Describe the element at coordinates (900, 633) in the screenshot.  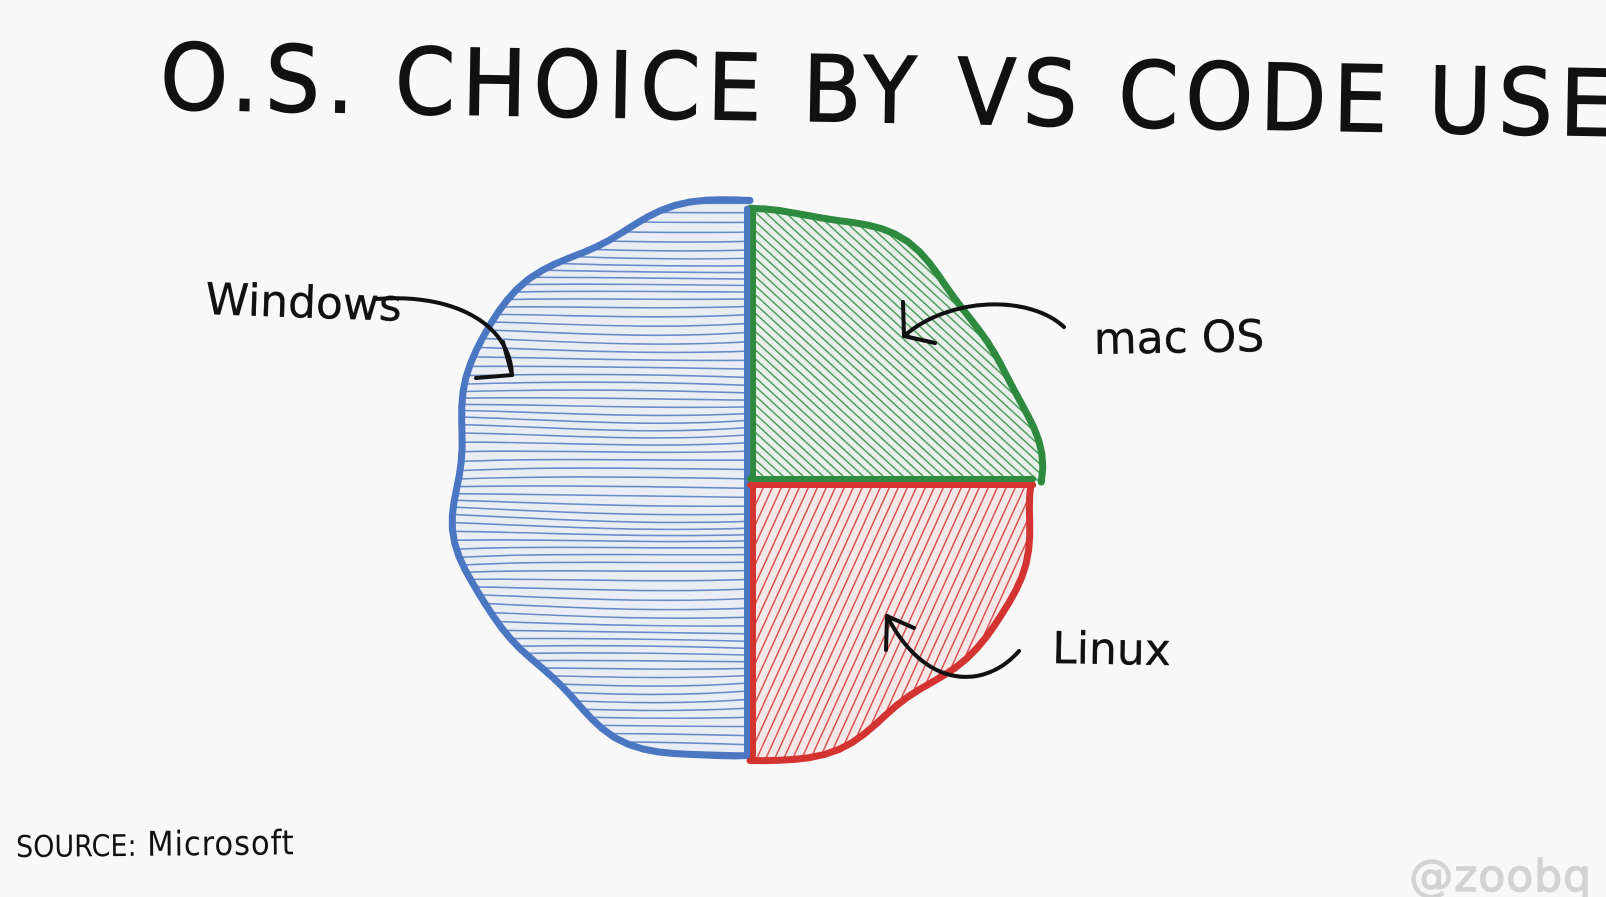
I see `arrow-head-linux` at that location.